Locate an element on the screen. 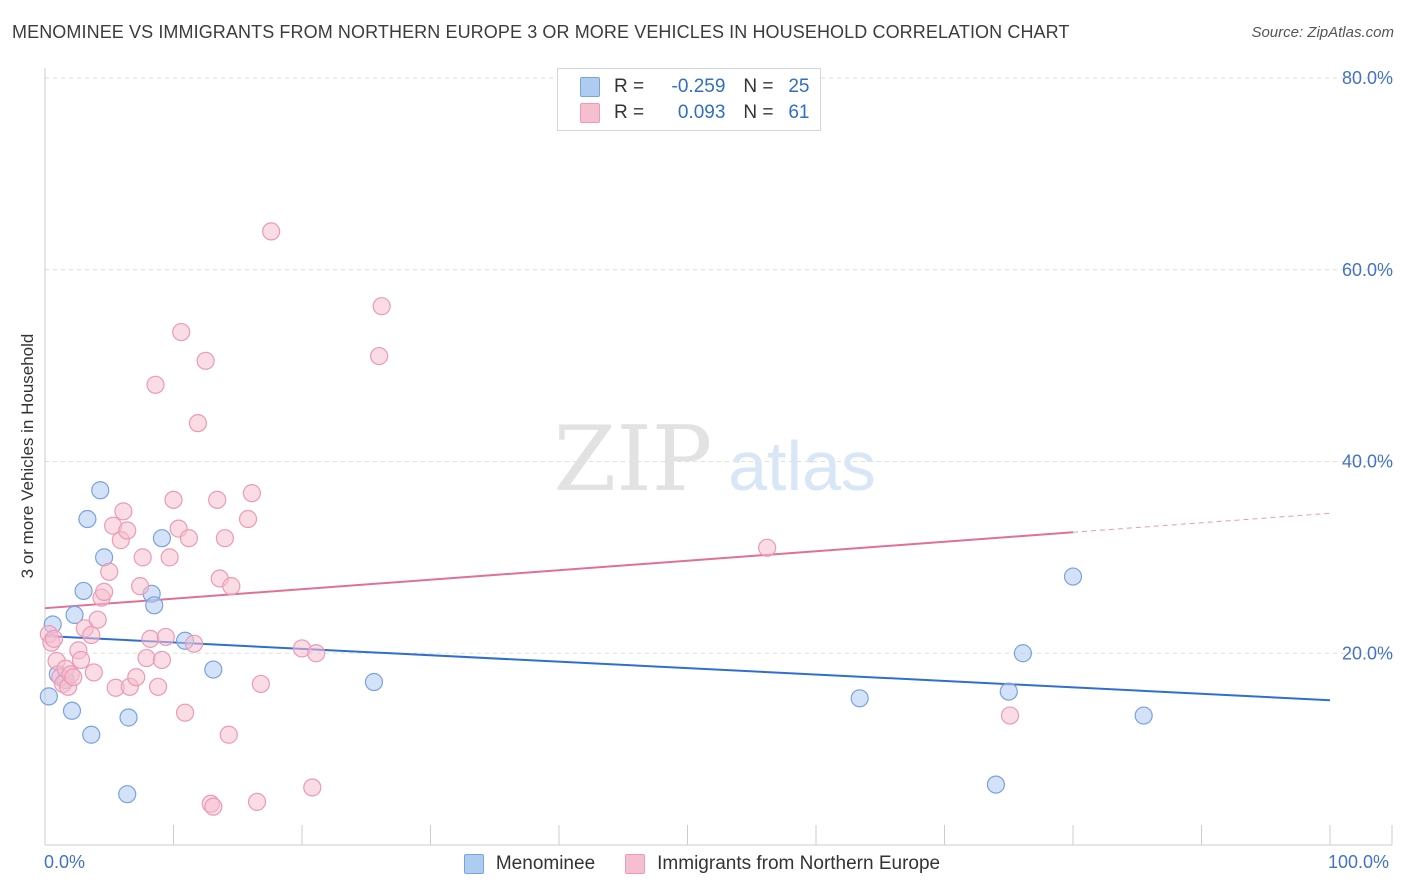  legend-row-menominee: R = -0.259 N = 25 is located at coordinates (695, 87).